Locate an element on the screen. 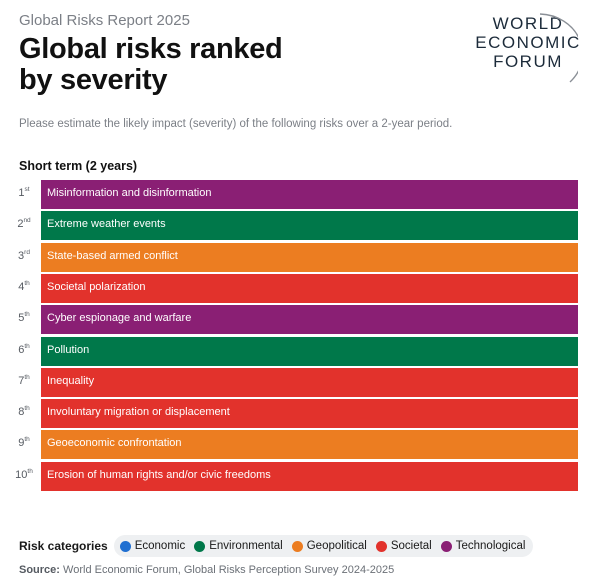  legend-label: Environmental is located at coordinates (246, 546).